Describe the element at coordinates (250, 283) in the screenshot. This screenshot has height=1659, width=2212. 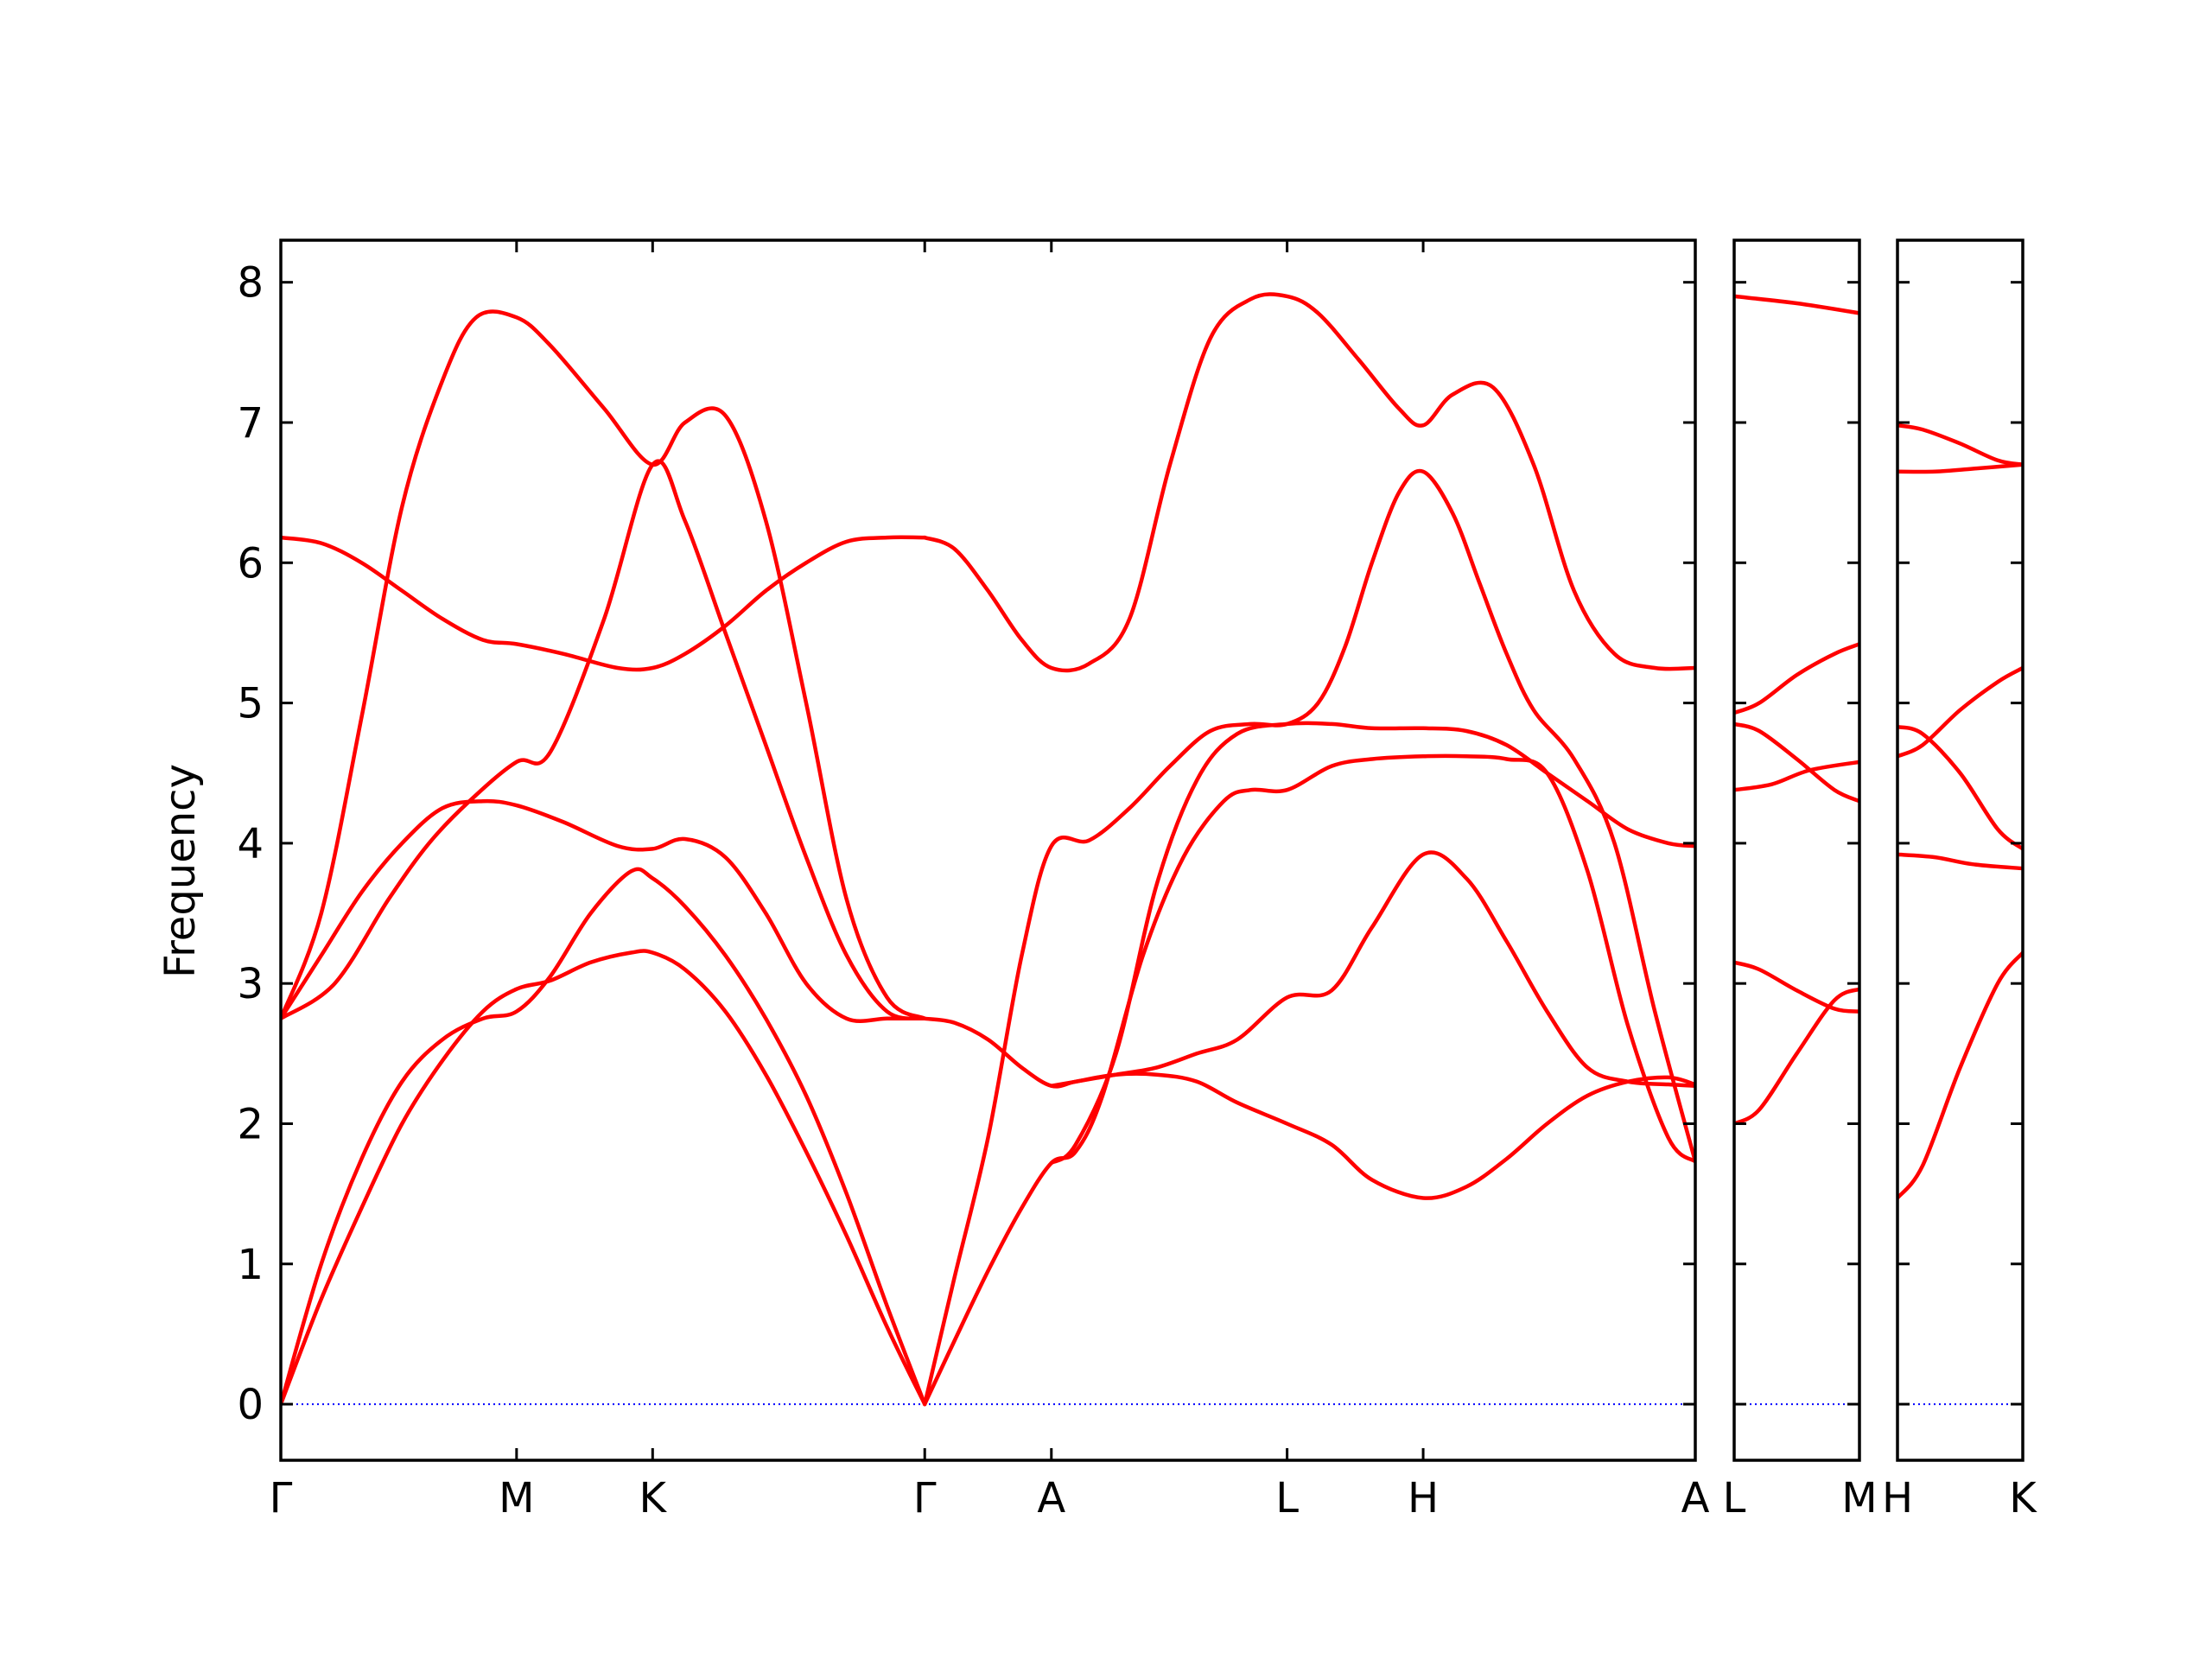
I see `y-tick-label: 8` at that location.